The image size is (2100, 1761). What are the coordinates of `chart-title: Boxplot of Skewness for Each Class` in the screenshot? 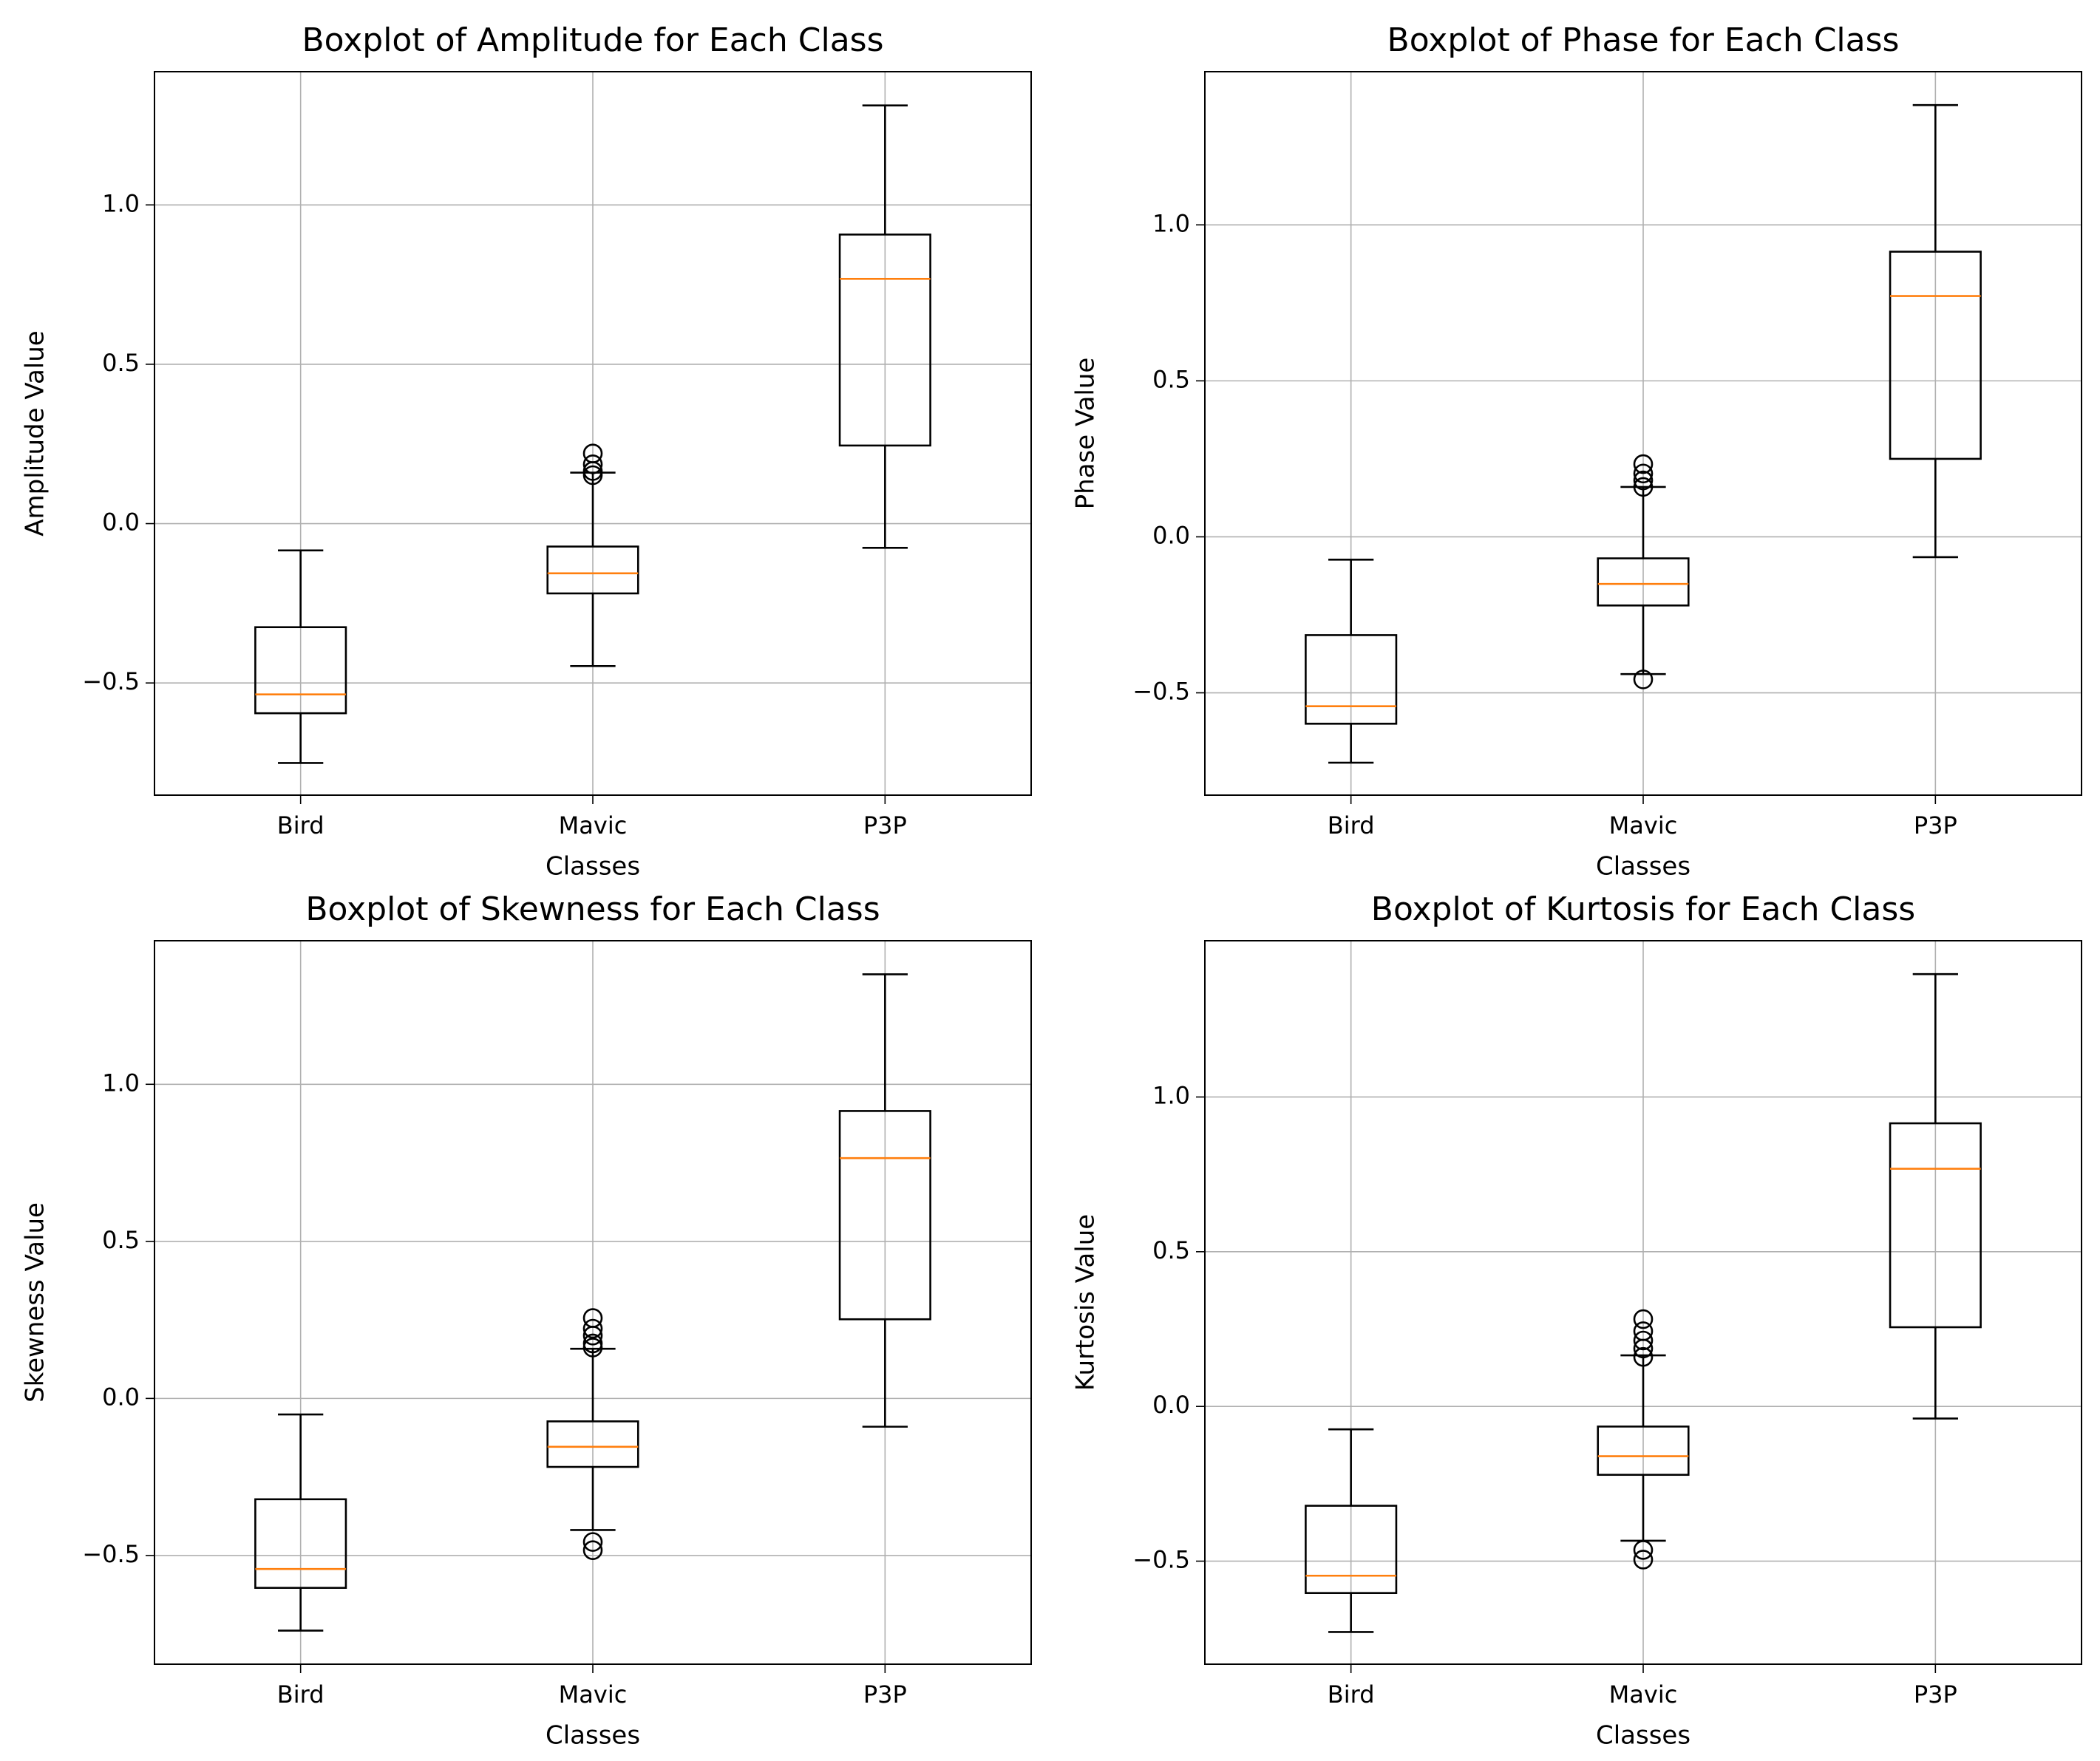 It's located at (592, 909).